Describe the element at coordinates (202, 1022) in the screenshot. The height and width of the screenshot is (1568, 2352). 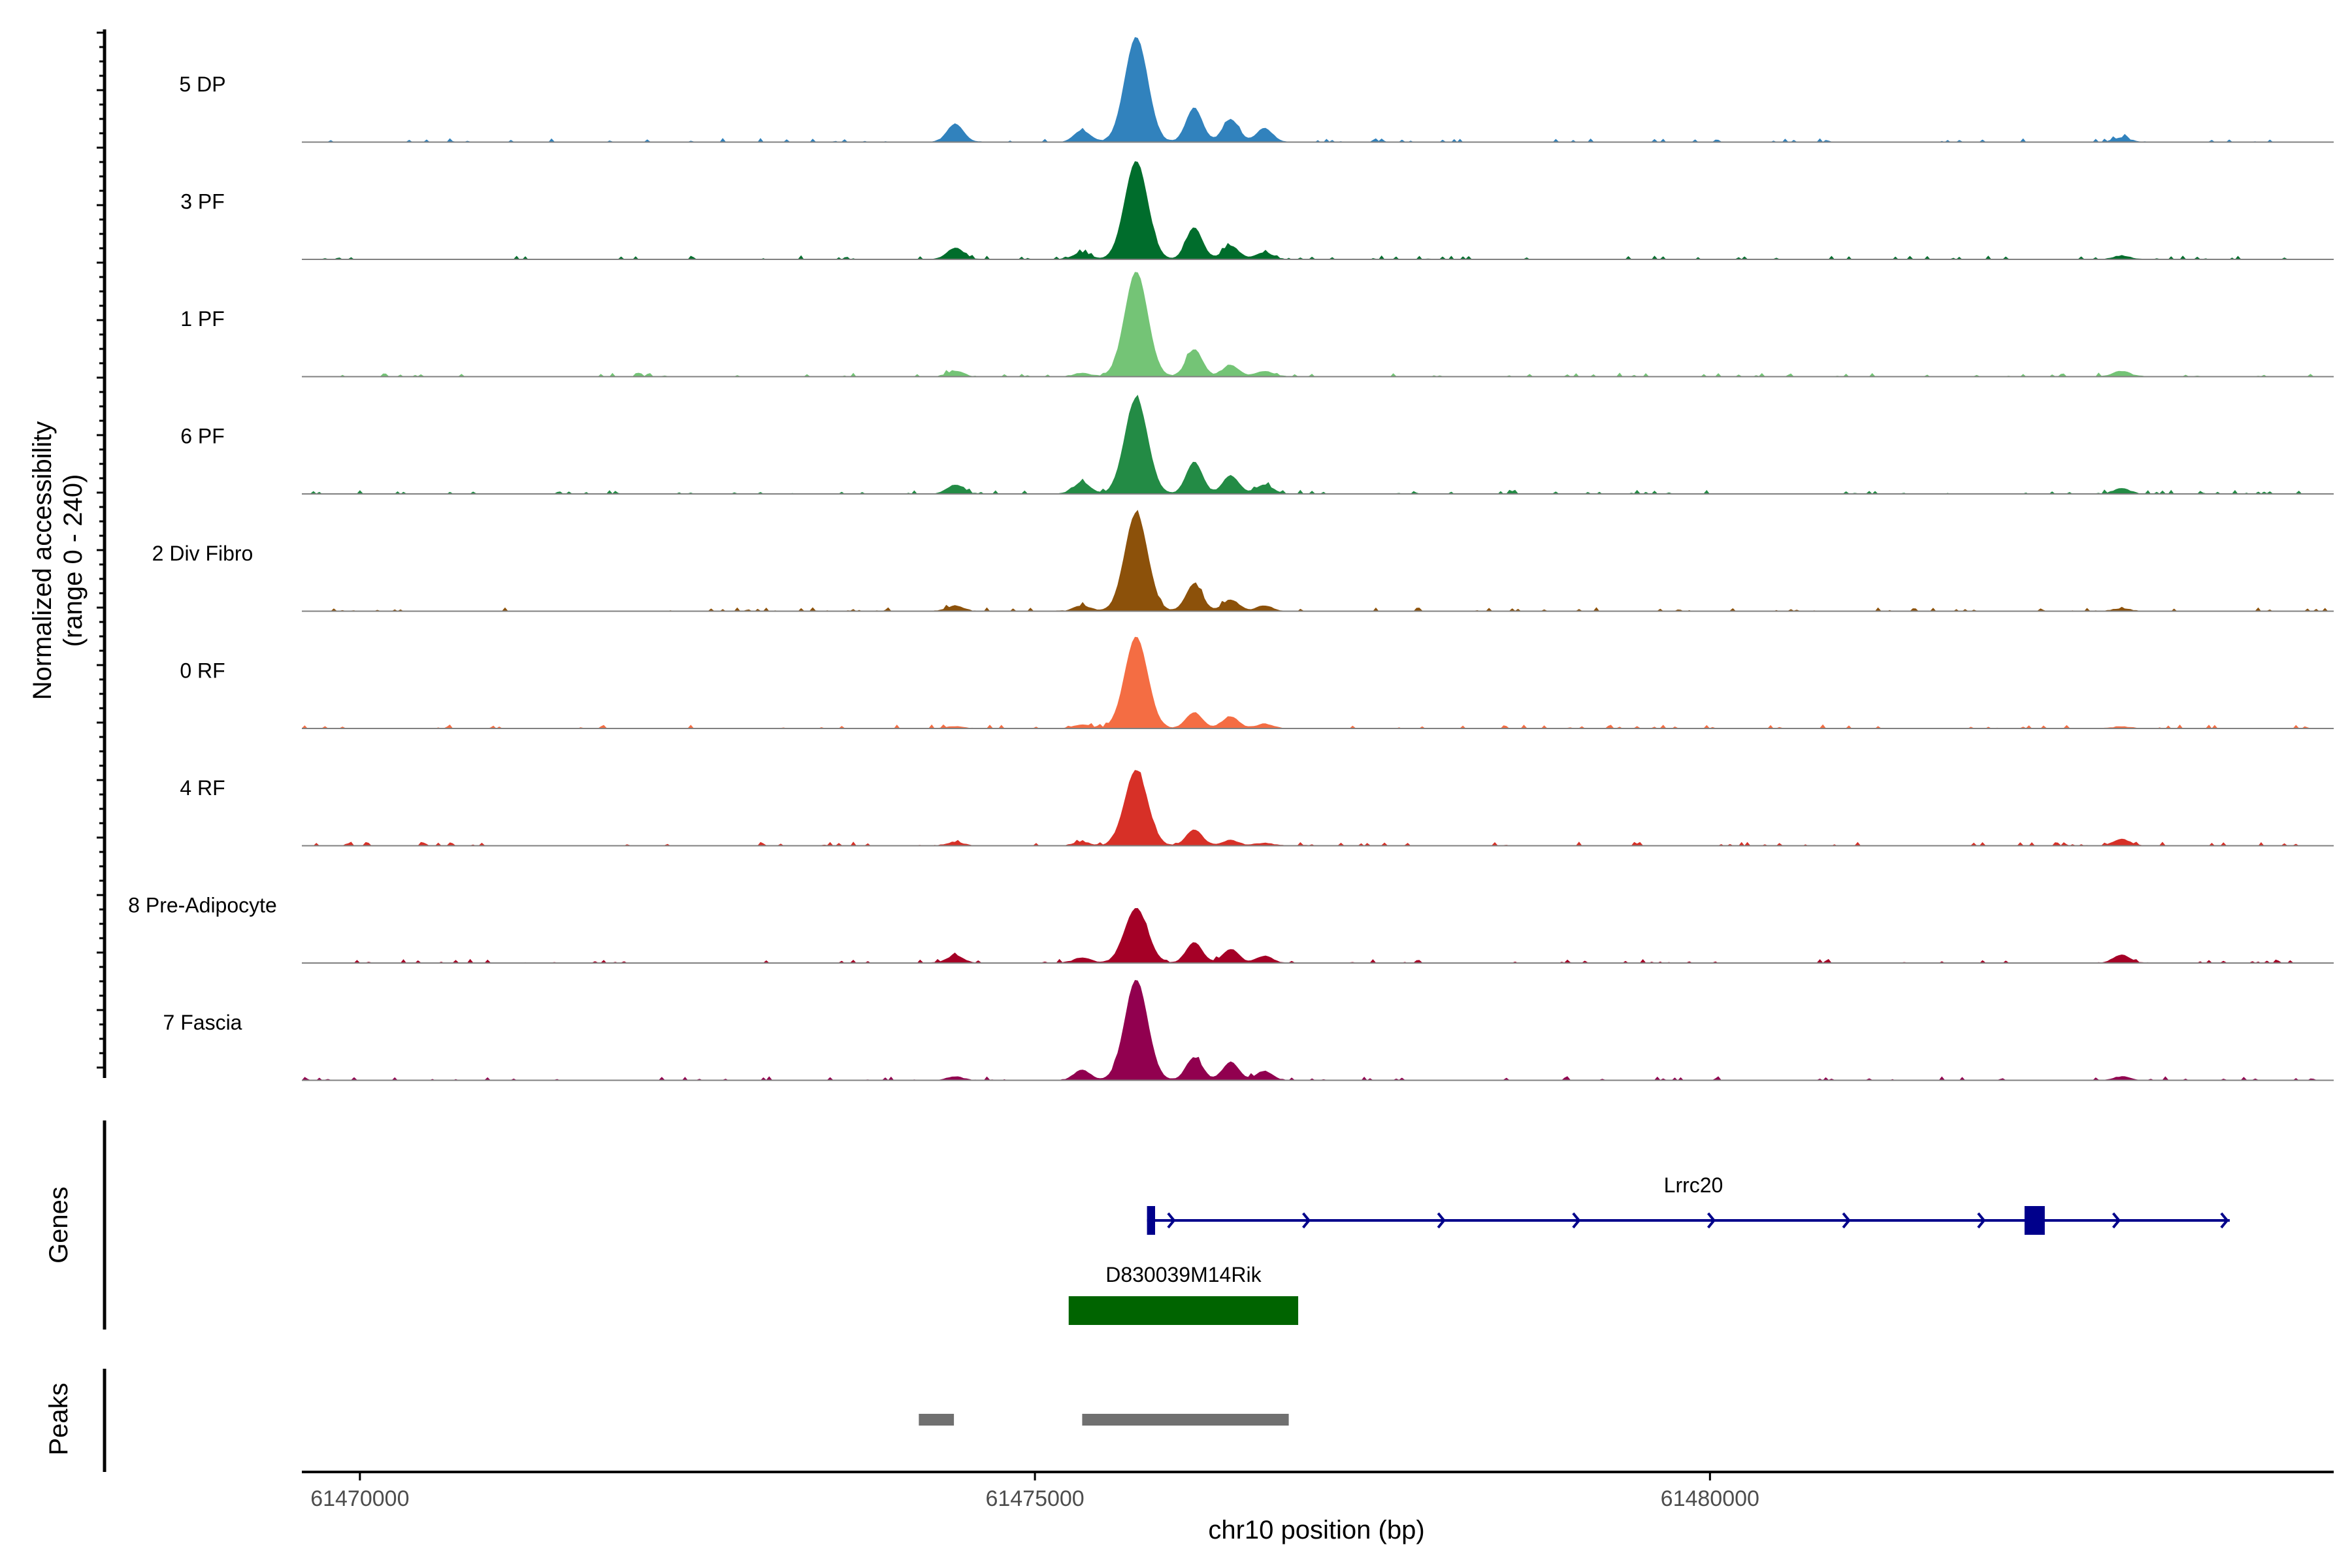
I see `track-label: 7 Fascia` at that location.